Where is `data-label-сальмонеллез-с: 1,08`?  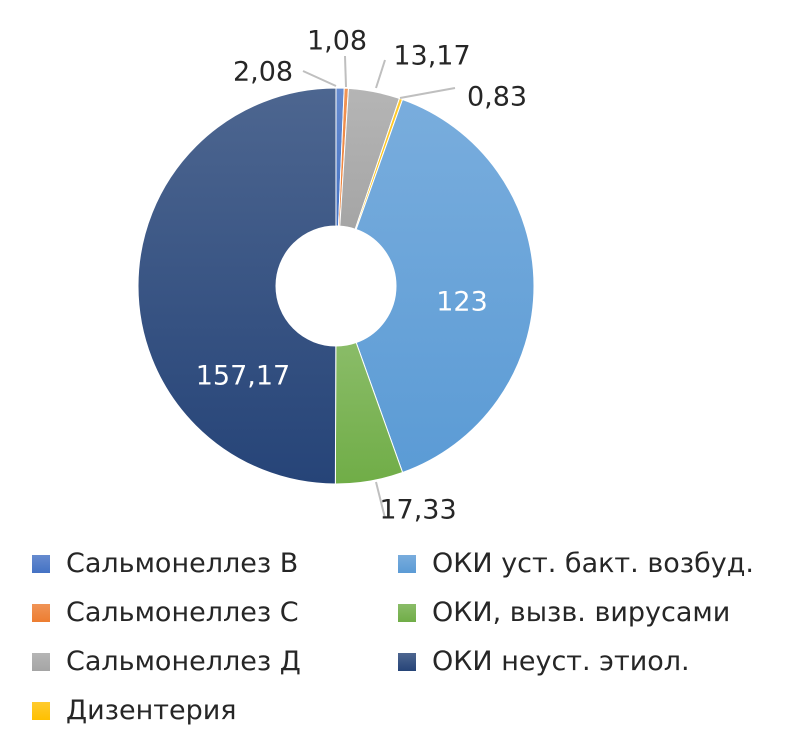
data-label-сальмонеллез-с: 1,08 is located at coordinates (337, 41).